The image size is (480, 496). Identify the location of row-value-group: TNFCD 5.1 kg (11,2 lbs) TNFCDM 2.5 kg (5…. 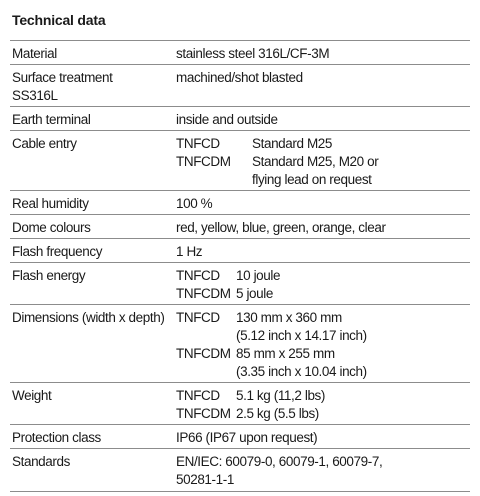
(250, 405).